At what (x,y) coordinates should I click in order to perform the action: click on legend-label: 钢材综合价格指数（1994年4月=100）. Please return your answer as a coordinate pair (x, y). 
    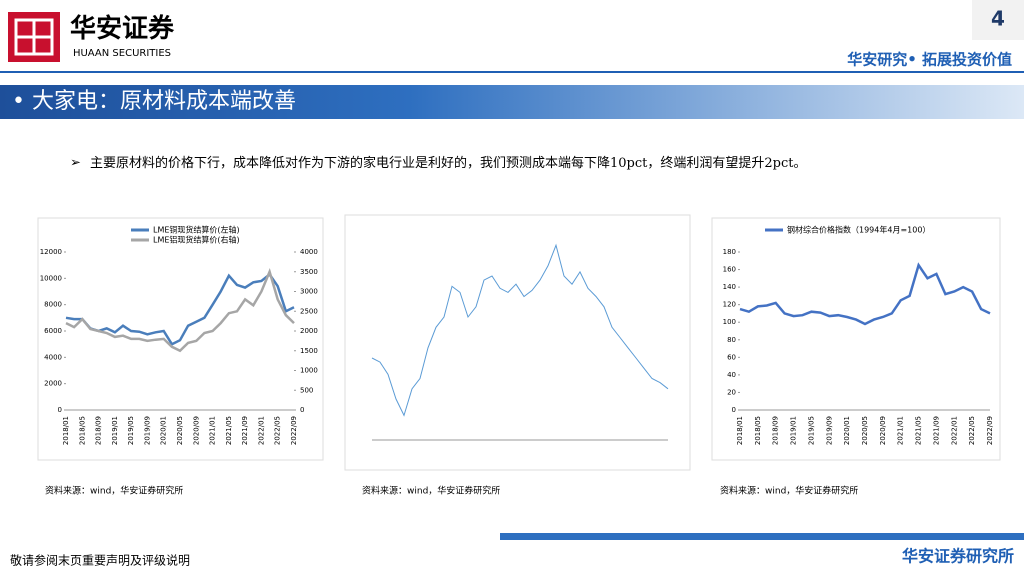
    Looking at the image, I should click on (858, 230).